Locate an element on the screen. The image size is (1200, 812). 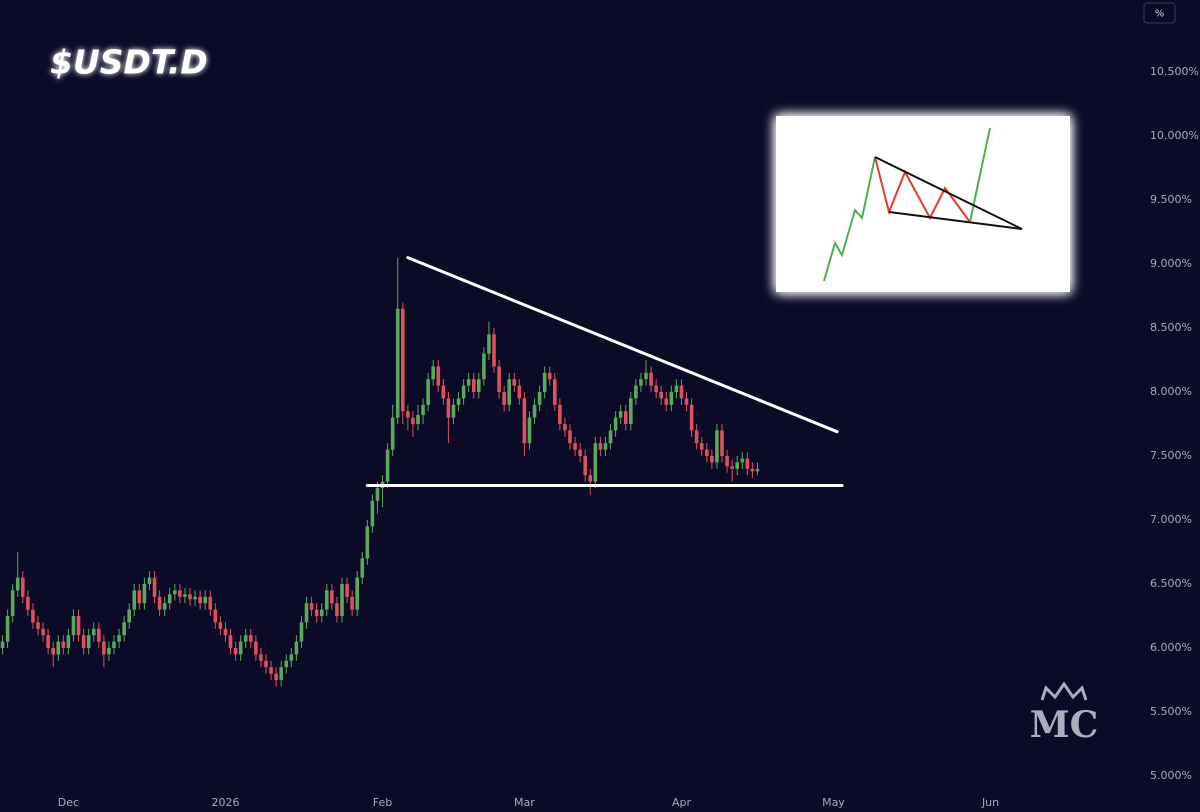
unit-button-box is located at coordinates (1159, 13).